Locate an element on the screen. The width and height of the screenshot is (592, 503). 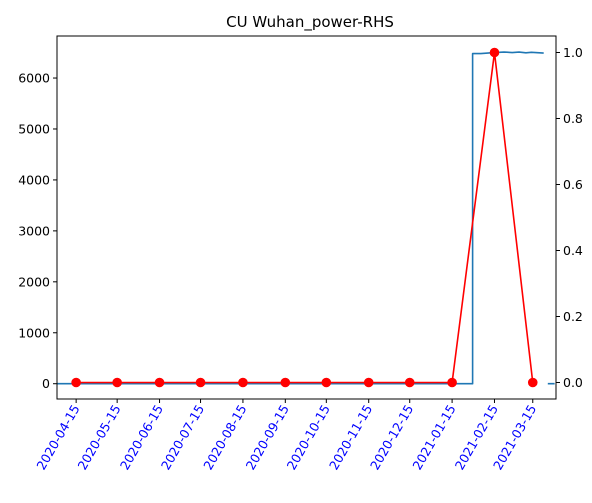
y-left-tick-label: 1000 is located at coordinates (34, 332).